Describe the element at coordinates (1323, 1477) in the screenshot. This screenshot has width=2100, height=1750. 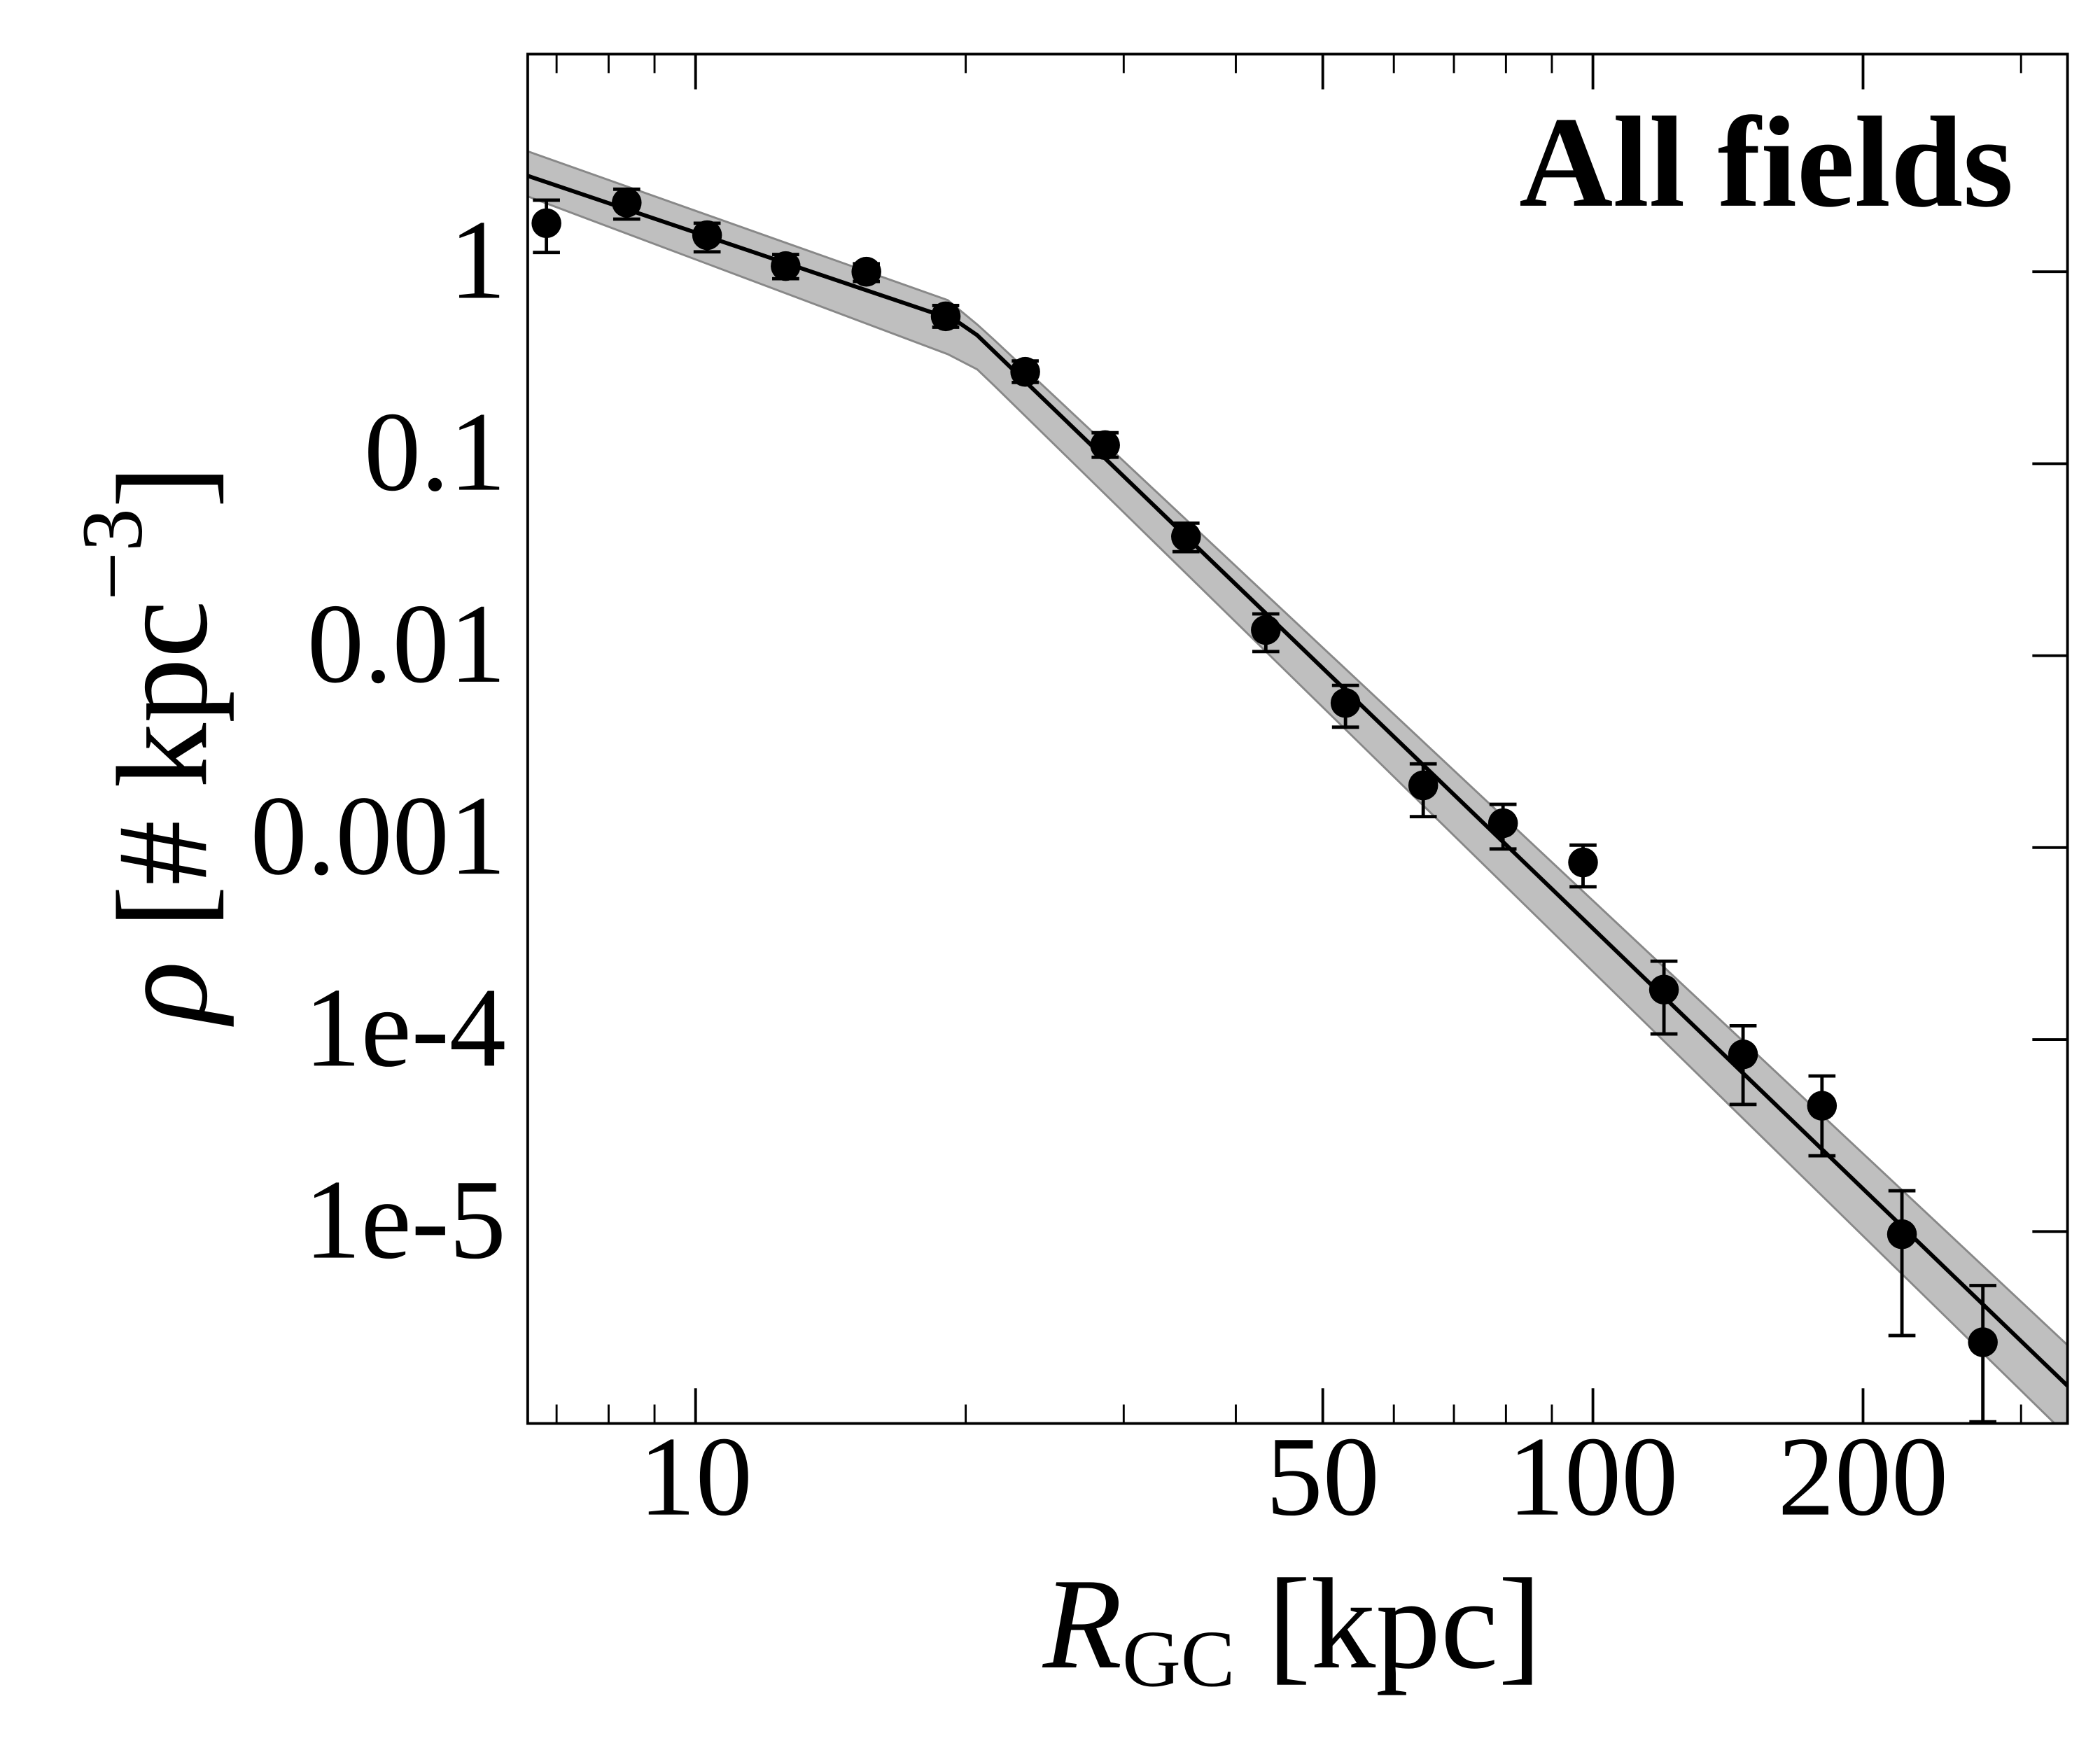
I see `x-tick-label: 50` at that location.